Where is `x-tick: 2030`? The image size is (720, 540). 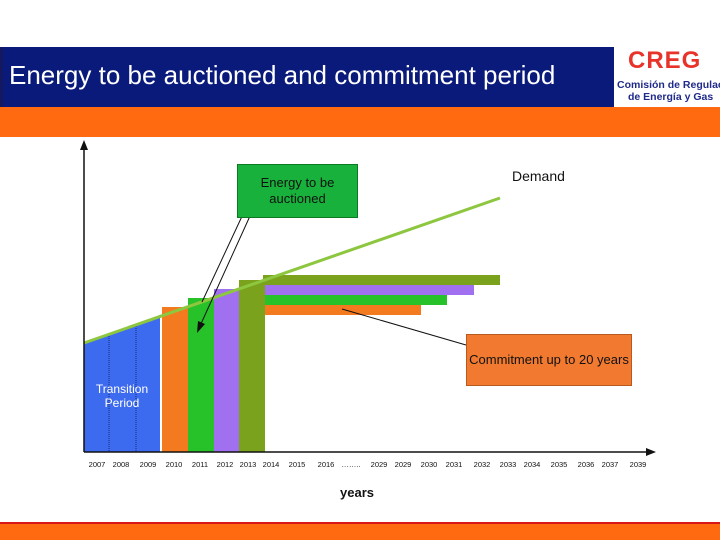 x-tick: 2030 is located at coordinates (429, 464).